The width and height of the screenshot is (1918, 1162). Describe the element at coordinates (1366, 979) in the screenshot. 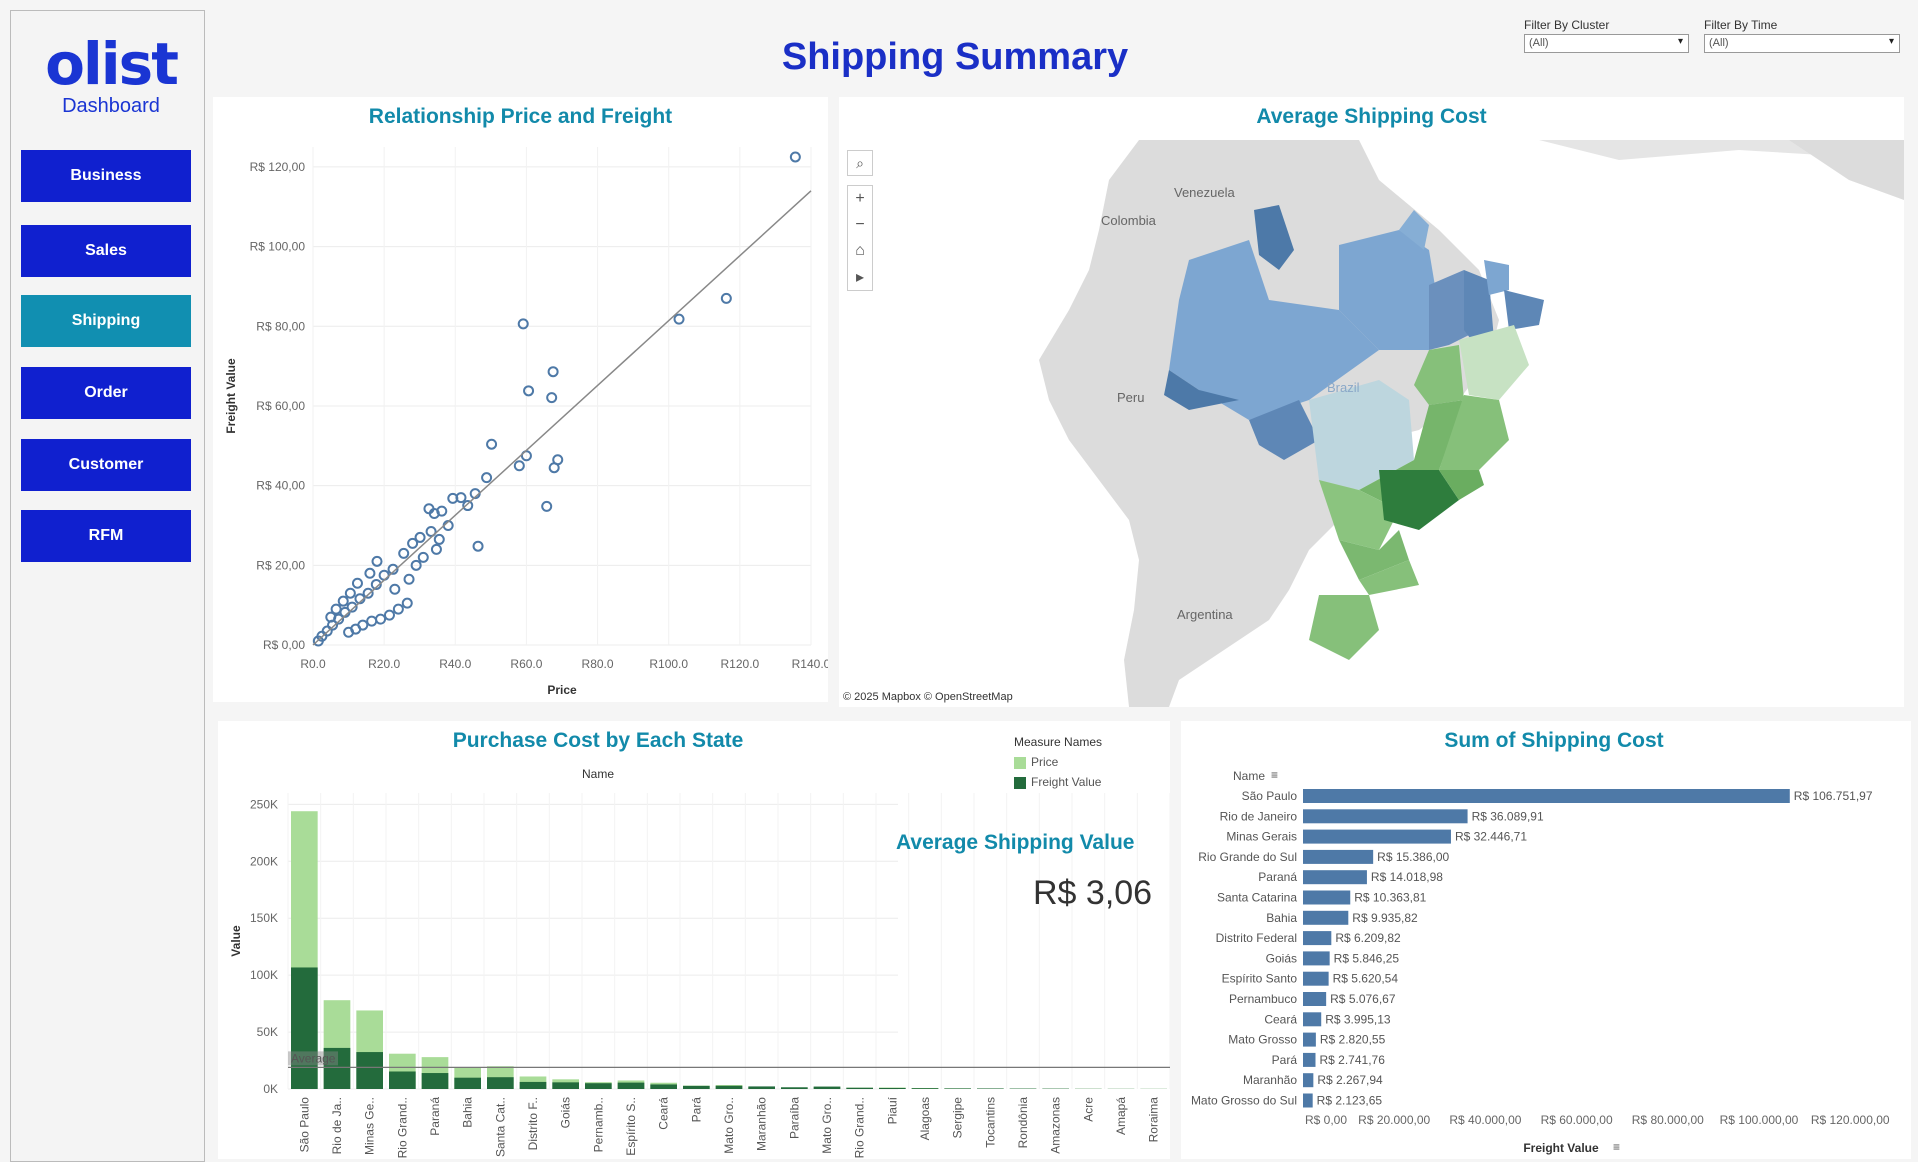

I see `bar-value-label: R$ 5.620,54` at that location.